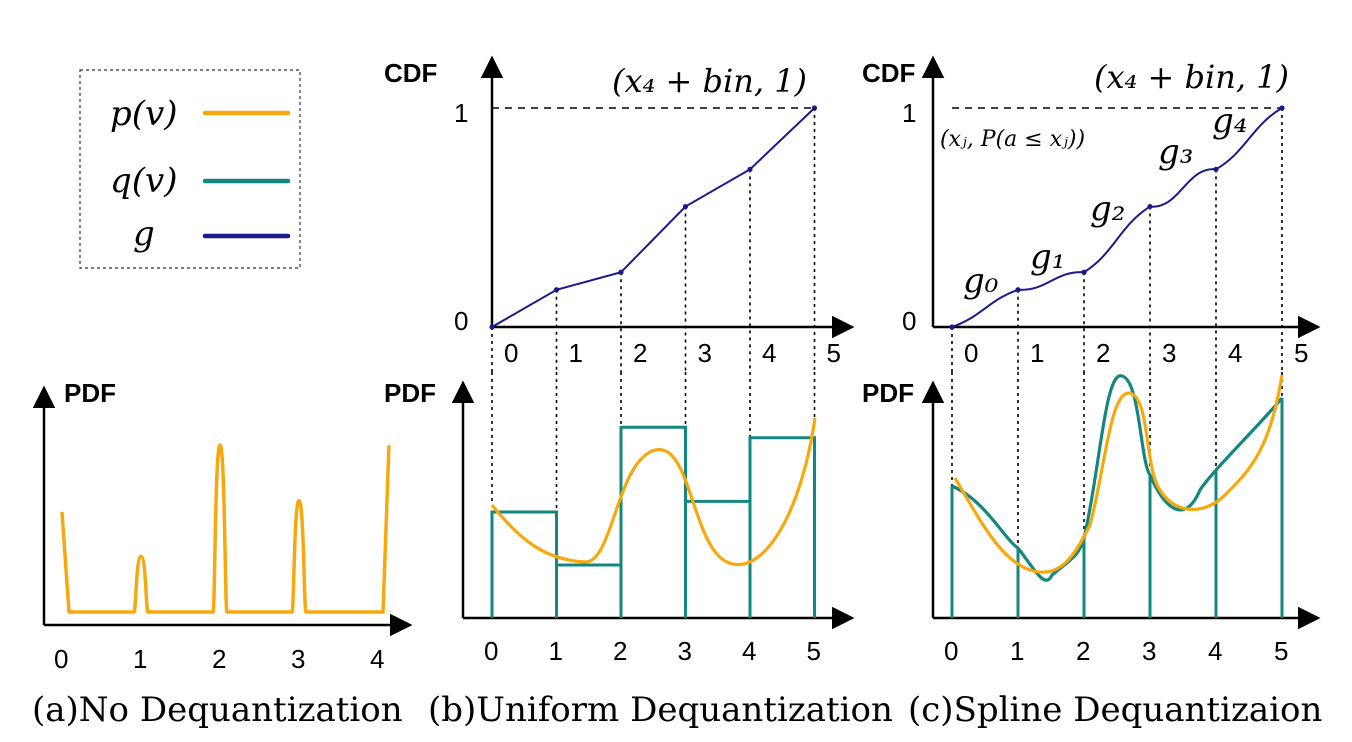 The width and height of the screenshot is (1352, 742). What do you see at coordinates (685, 651) in the screenshot?
I see `panel-b-pdf-xtick-3: 3` at bounding box center [685, 651].